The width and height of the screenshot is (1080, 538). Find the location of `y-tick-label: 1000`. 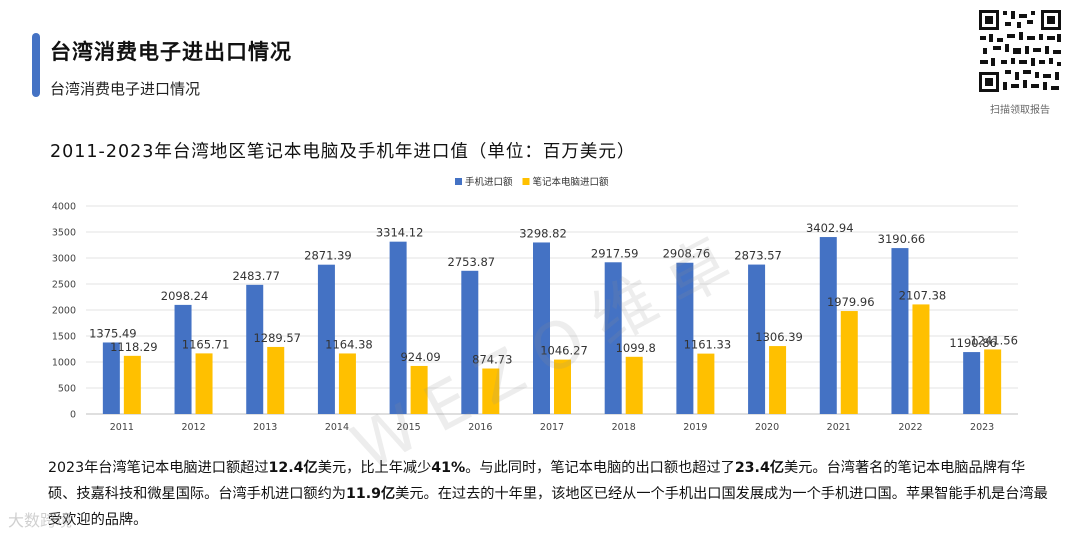

y-tick-label: 1000 is located at coordinates (64, 363).